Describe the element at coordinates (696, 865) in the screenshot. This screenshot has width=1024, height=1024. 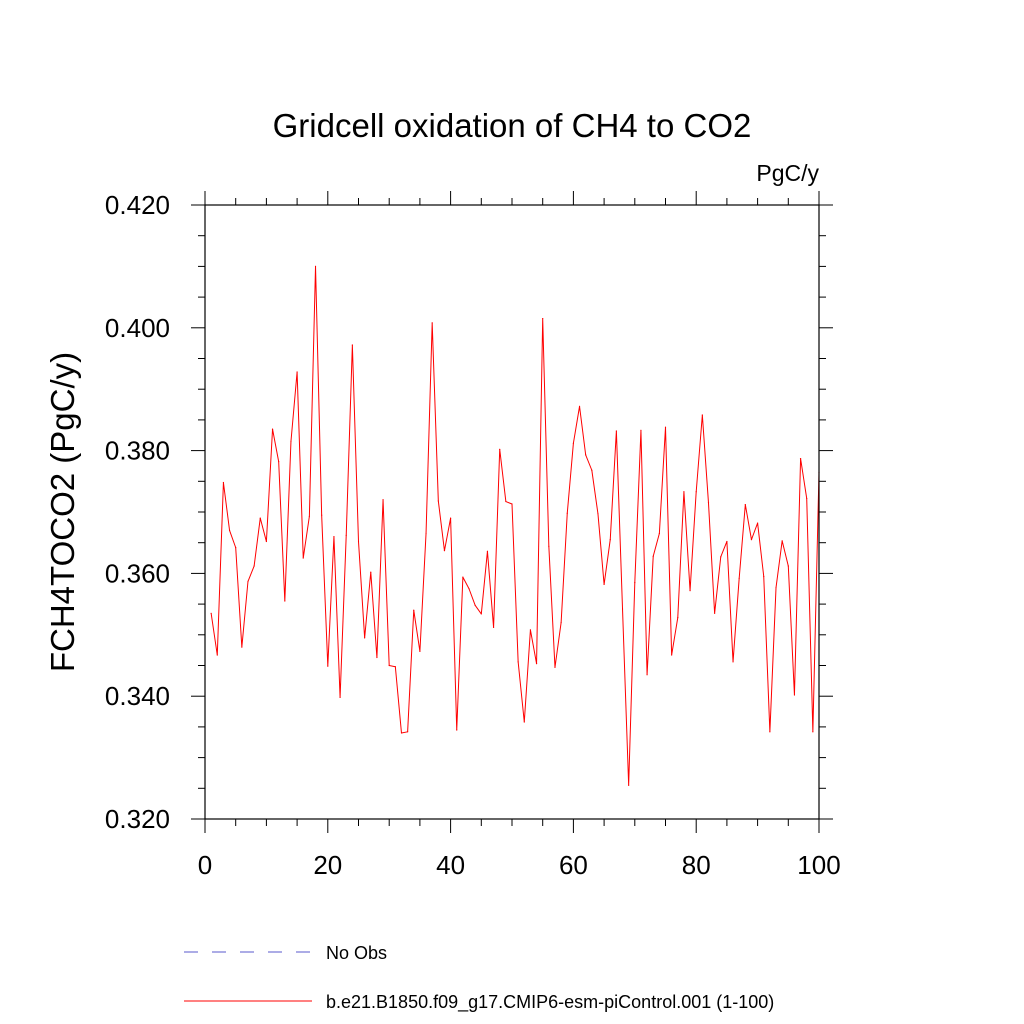
I see `x-tick-label: 80` at that location.